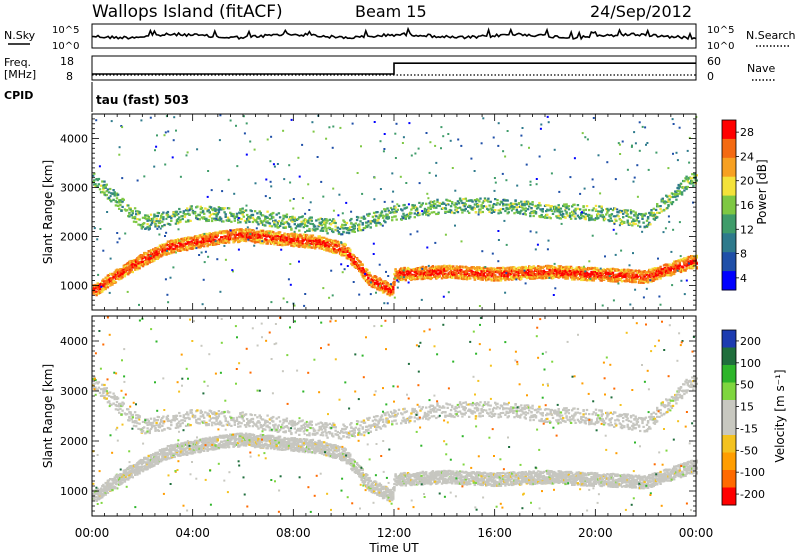 The width and height of the screenshot is (800, 554). What do you see at coordinates (710, 76) in the screenshot?
I see `freq-right-tick-bottom: 0` at bounding box center [710, 76].